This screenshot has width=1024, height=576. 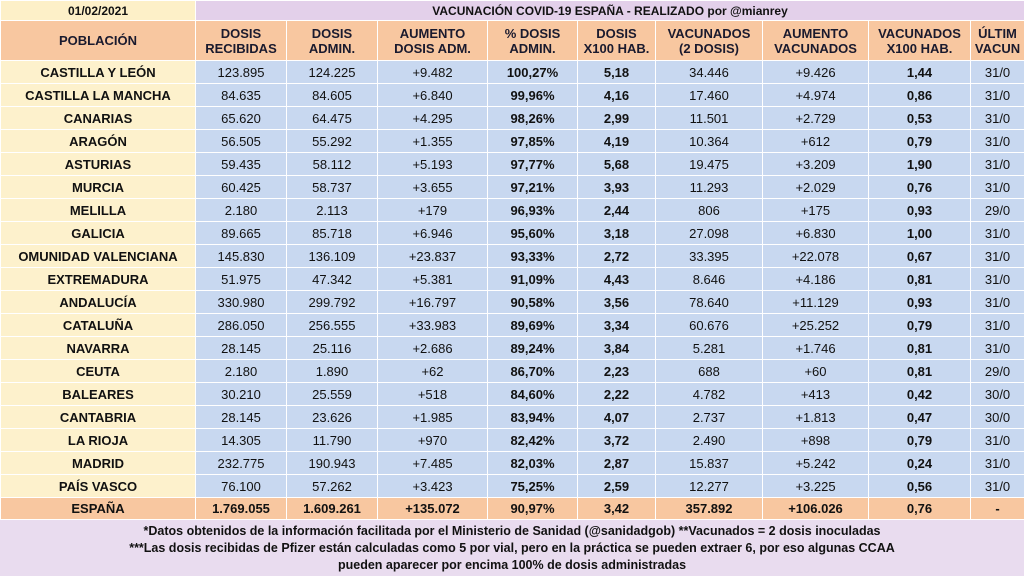 What do you see at coordinates (98, 279) in the screenshot?
I see `region-name: EXTREMADURA` at bounding box center [98, 279].